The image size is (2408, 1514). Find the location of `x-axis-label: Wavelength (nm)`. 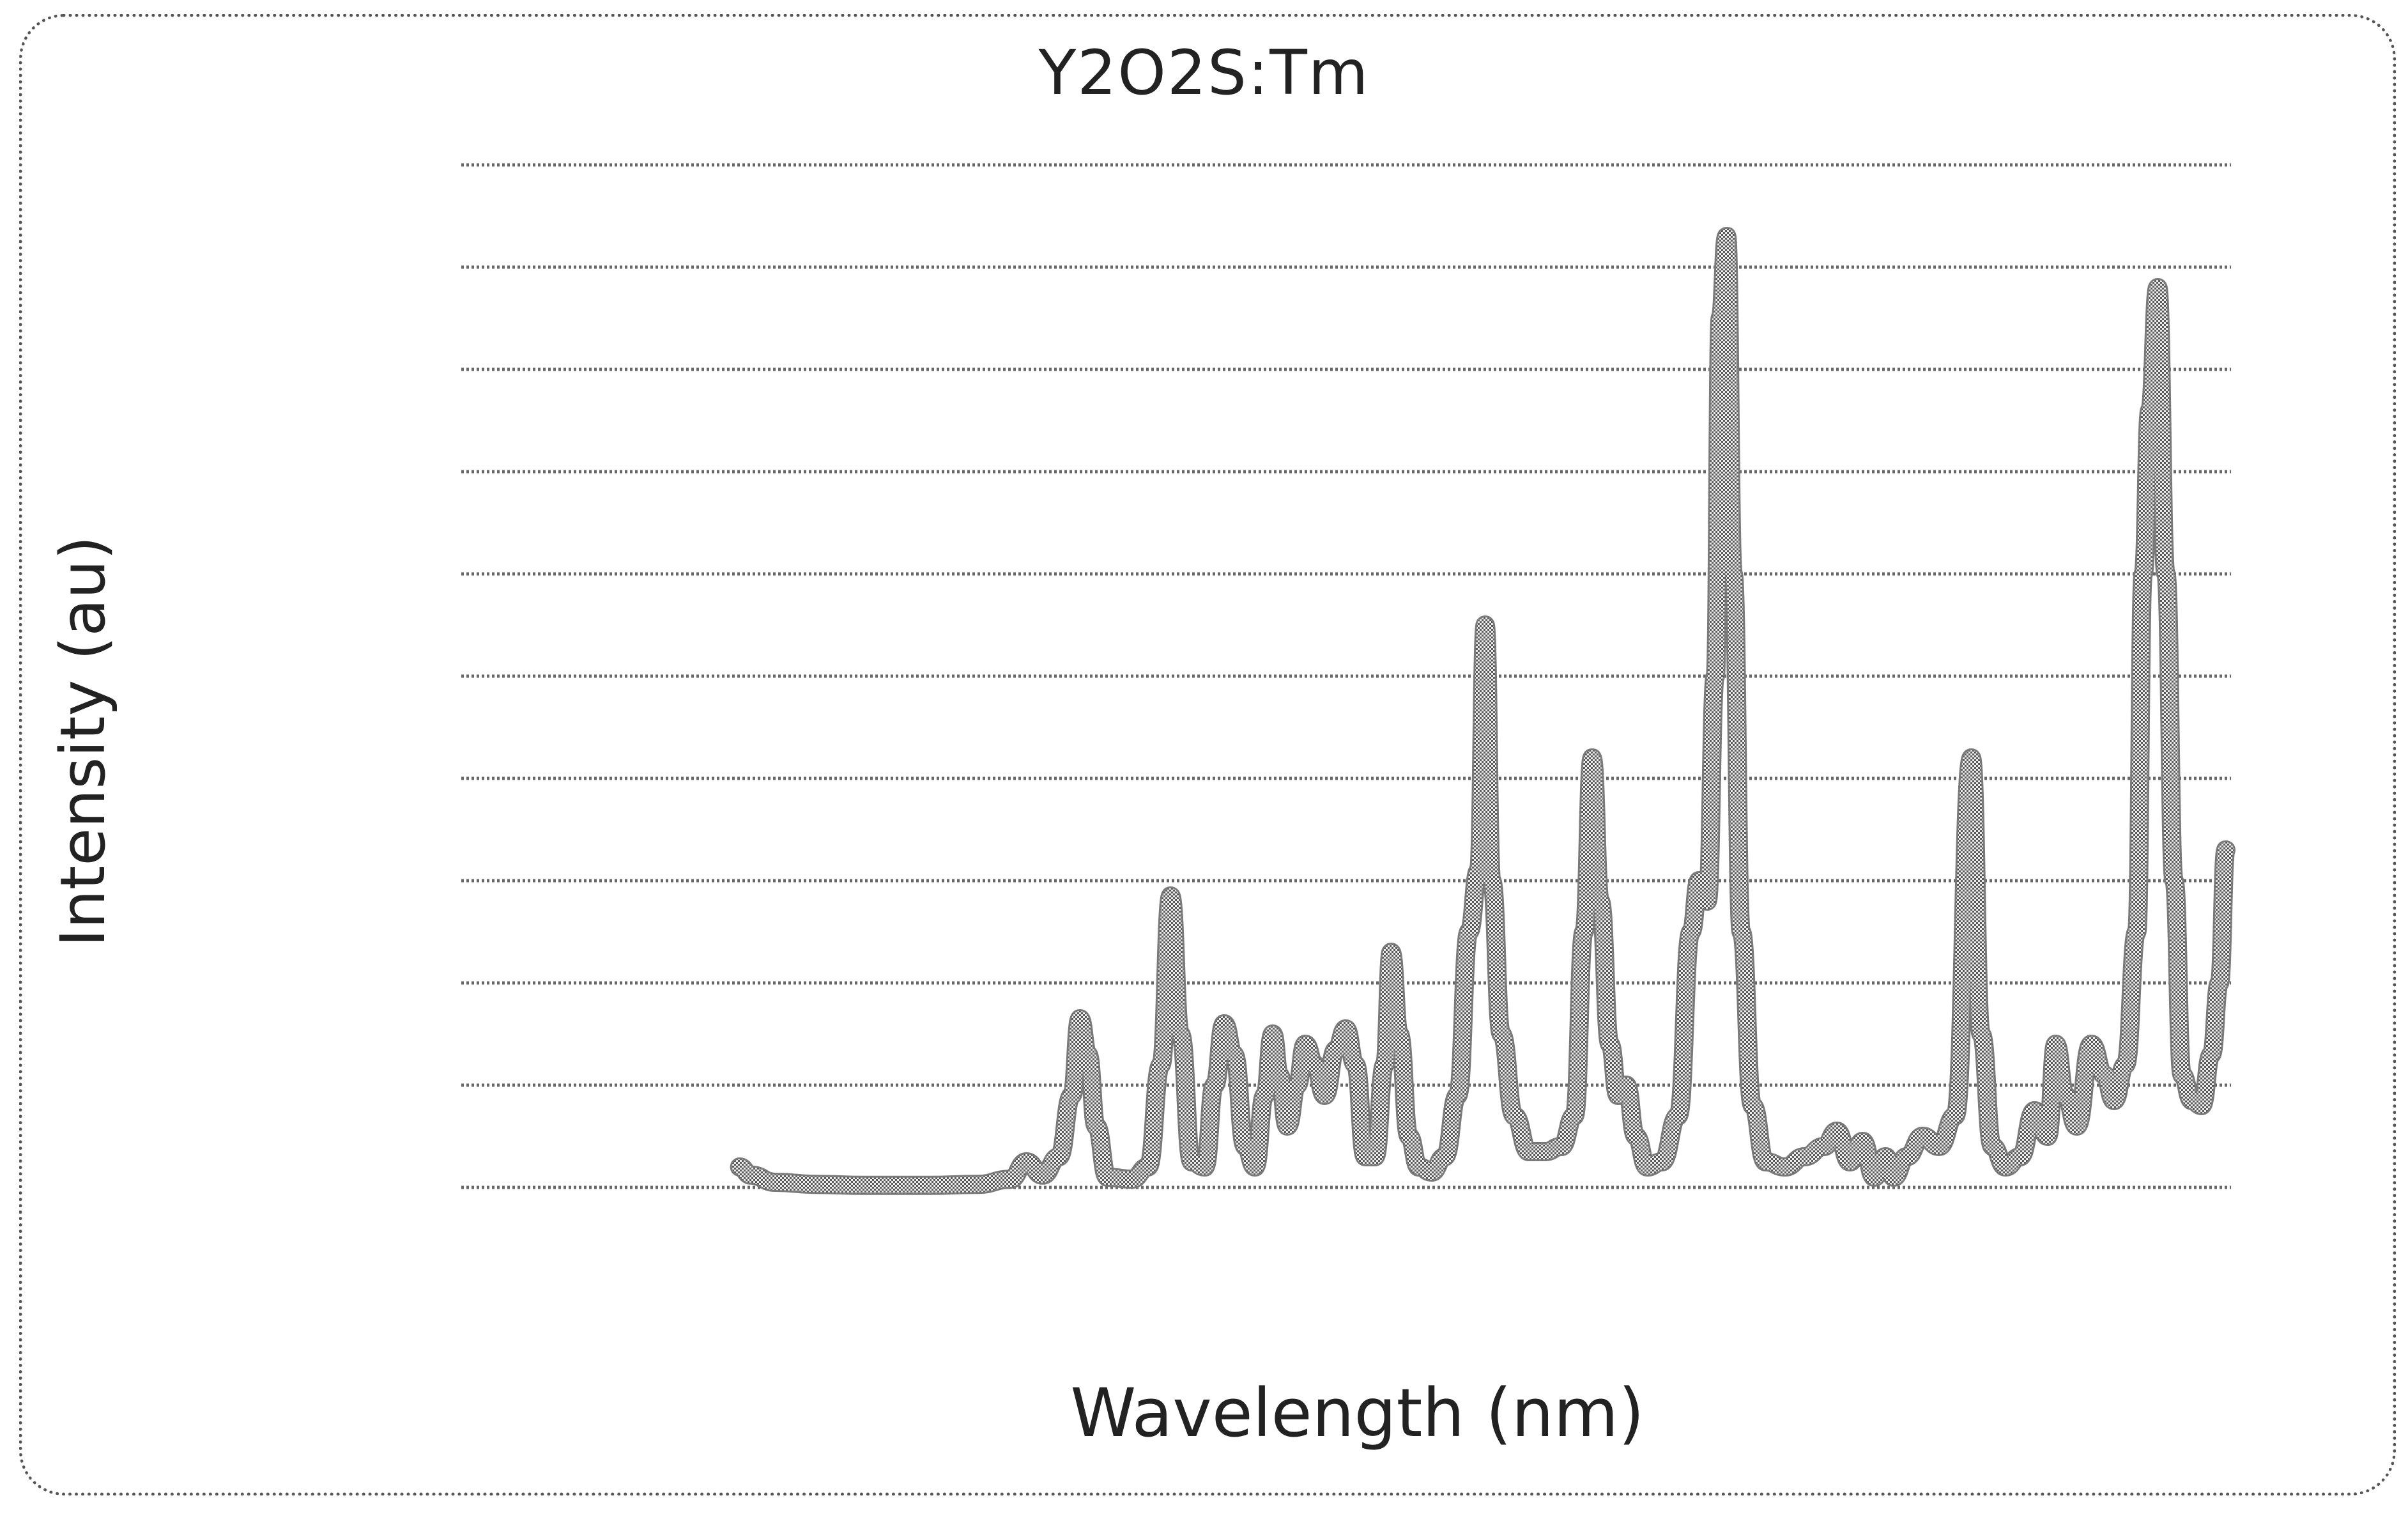

x-axis-label: Wavelength (nm) is located at coordinates (1357, 1413).